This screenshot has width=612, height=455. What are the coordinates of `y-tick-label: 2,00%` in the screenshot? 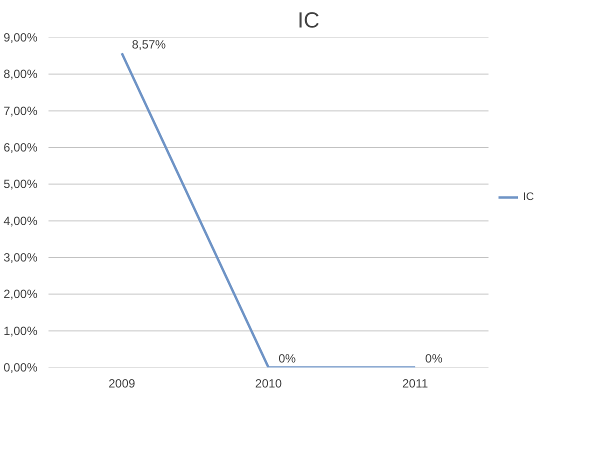 It's located at (20, 294).